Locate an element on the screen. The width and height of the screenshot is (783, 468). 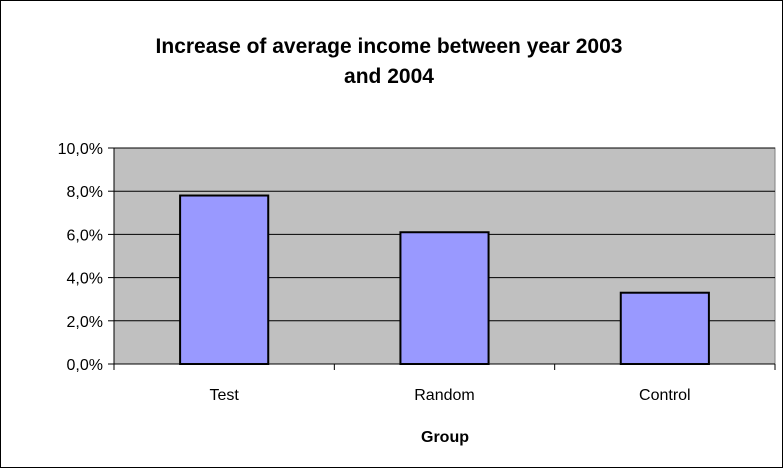
y-tick-label: 2,0% is located at coordinates (85, 322).